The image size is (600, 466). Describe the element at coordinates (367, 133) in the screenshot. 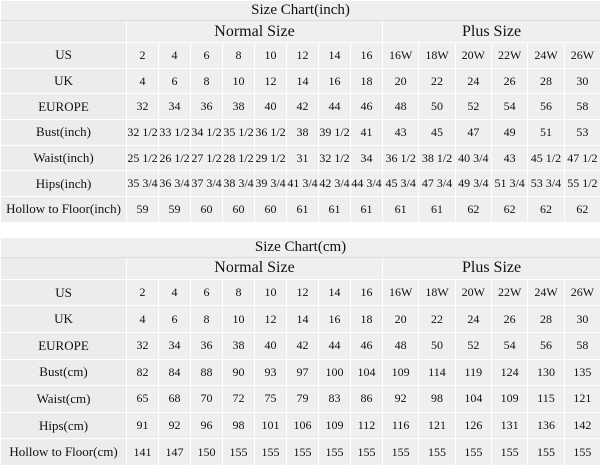

I see `normal-cell: 41` at that location.